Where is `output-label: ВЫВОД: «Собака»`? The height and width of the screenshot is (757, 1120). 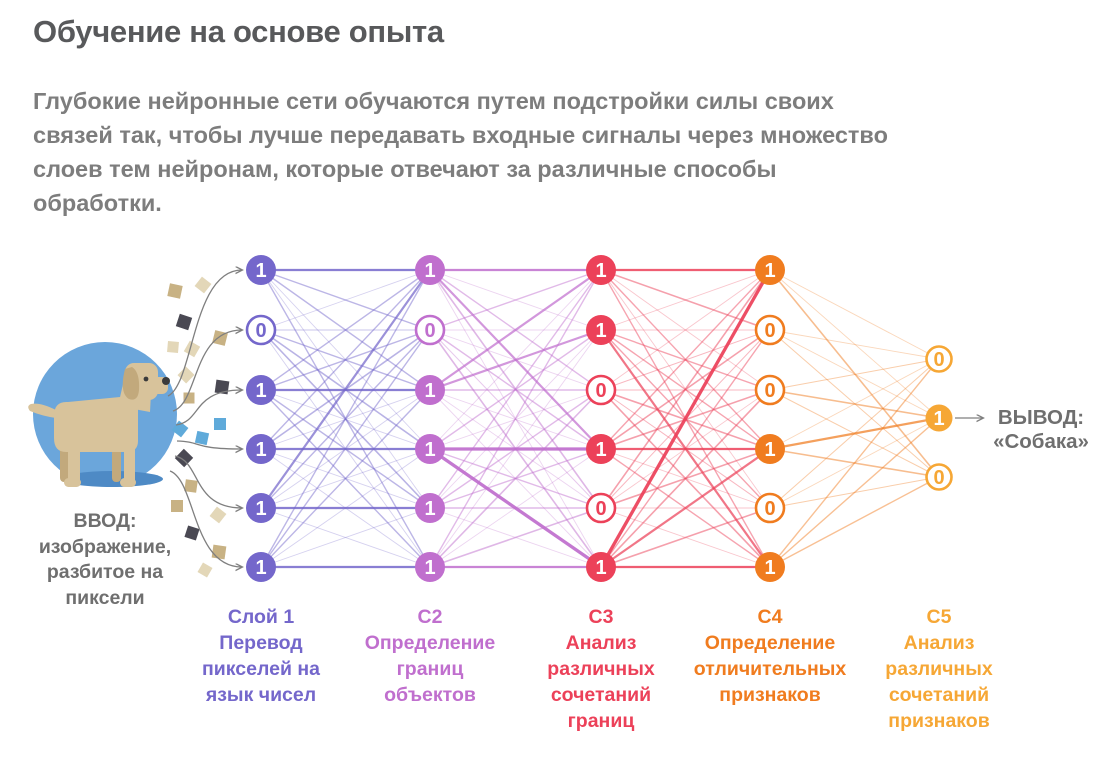
output-label: ВЫВОД: «Собака» is located at coordinates (1041, 430).